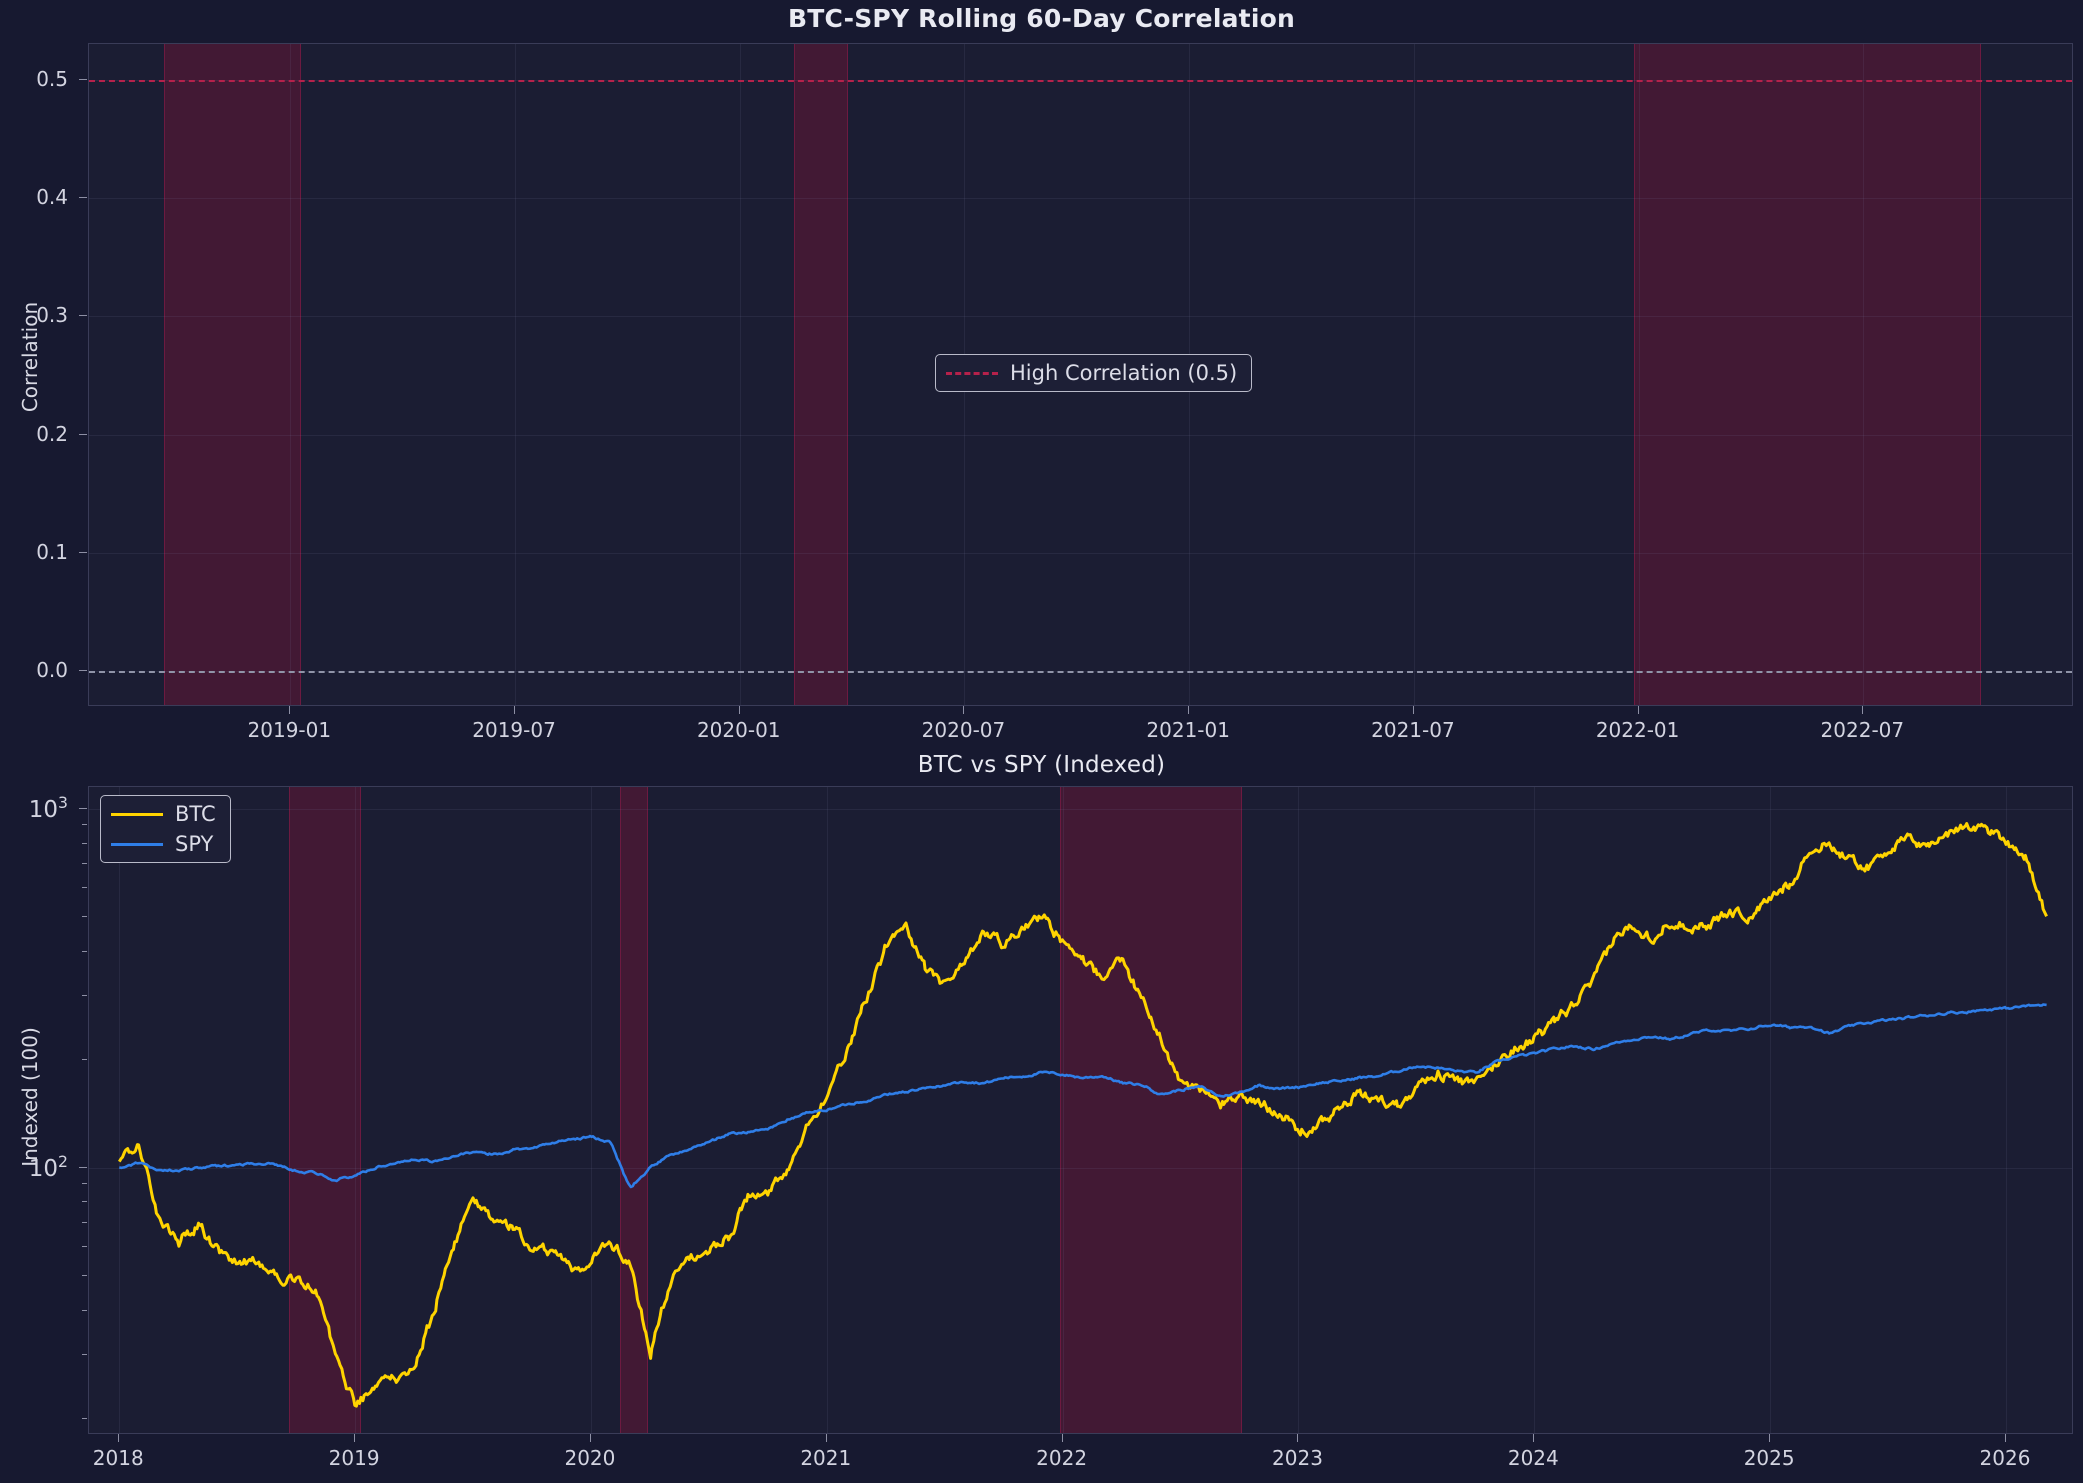  Describe the element at coordinates (137, 844) in the screenshot. I see `spy-line-swatch` at that location.